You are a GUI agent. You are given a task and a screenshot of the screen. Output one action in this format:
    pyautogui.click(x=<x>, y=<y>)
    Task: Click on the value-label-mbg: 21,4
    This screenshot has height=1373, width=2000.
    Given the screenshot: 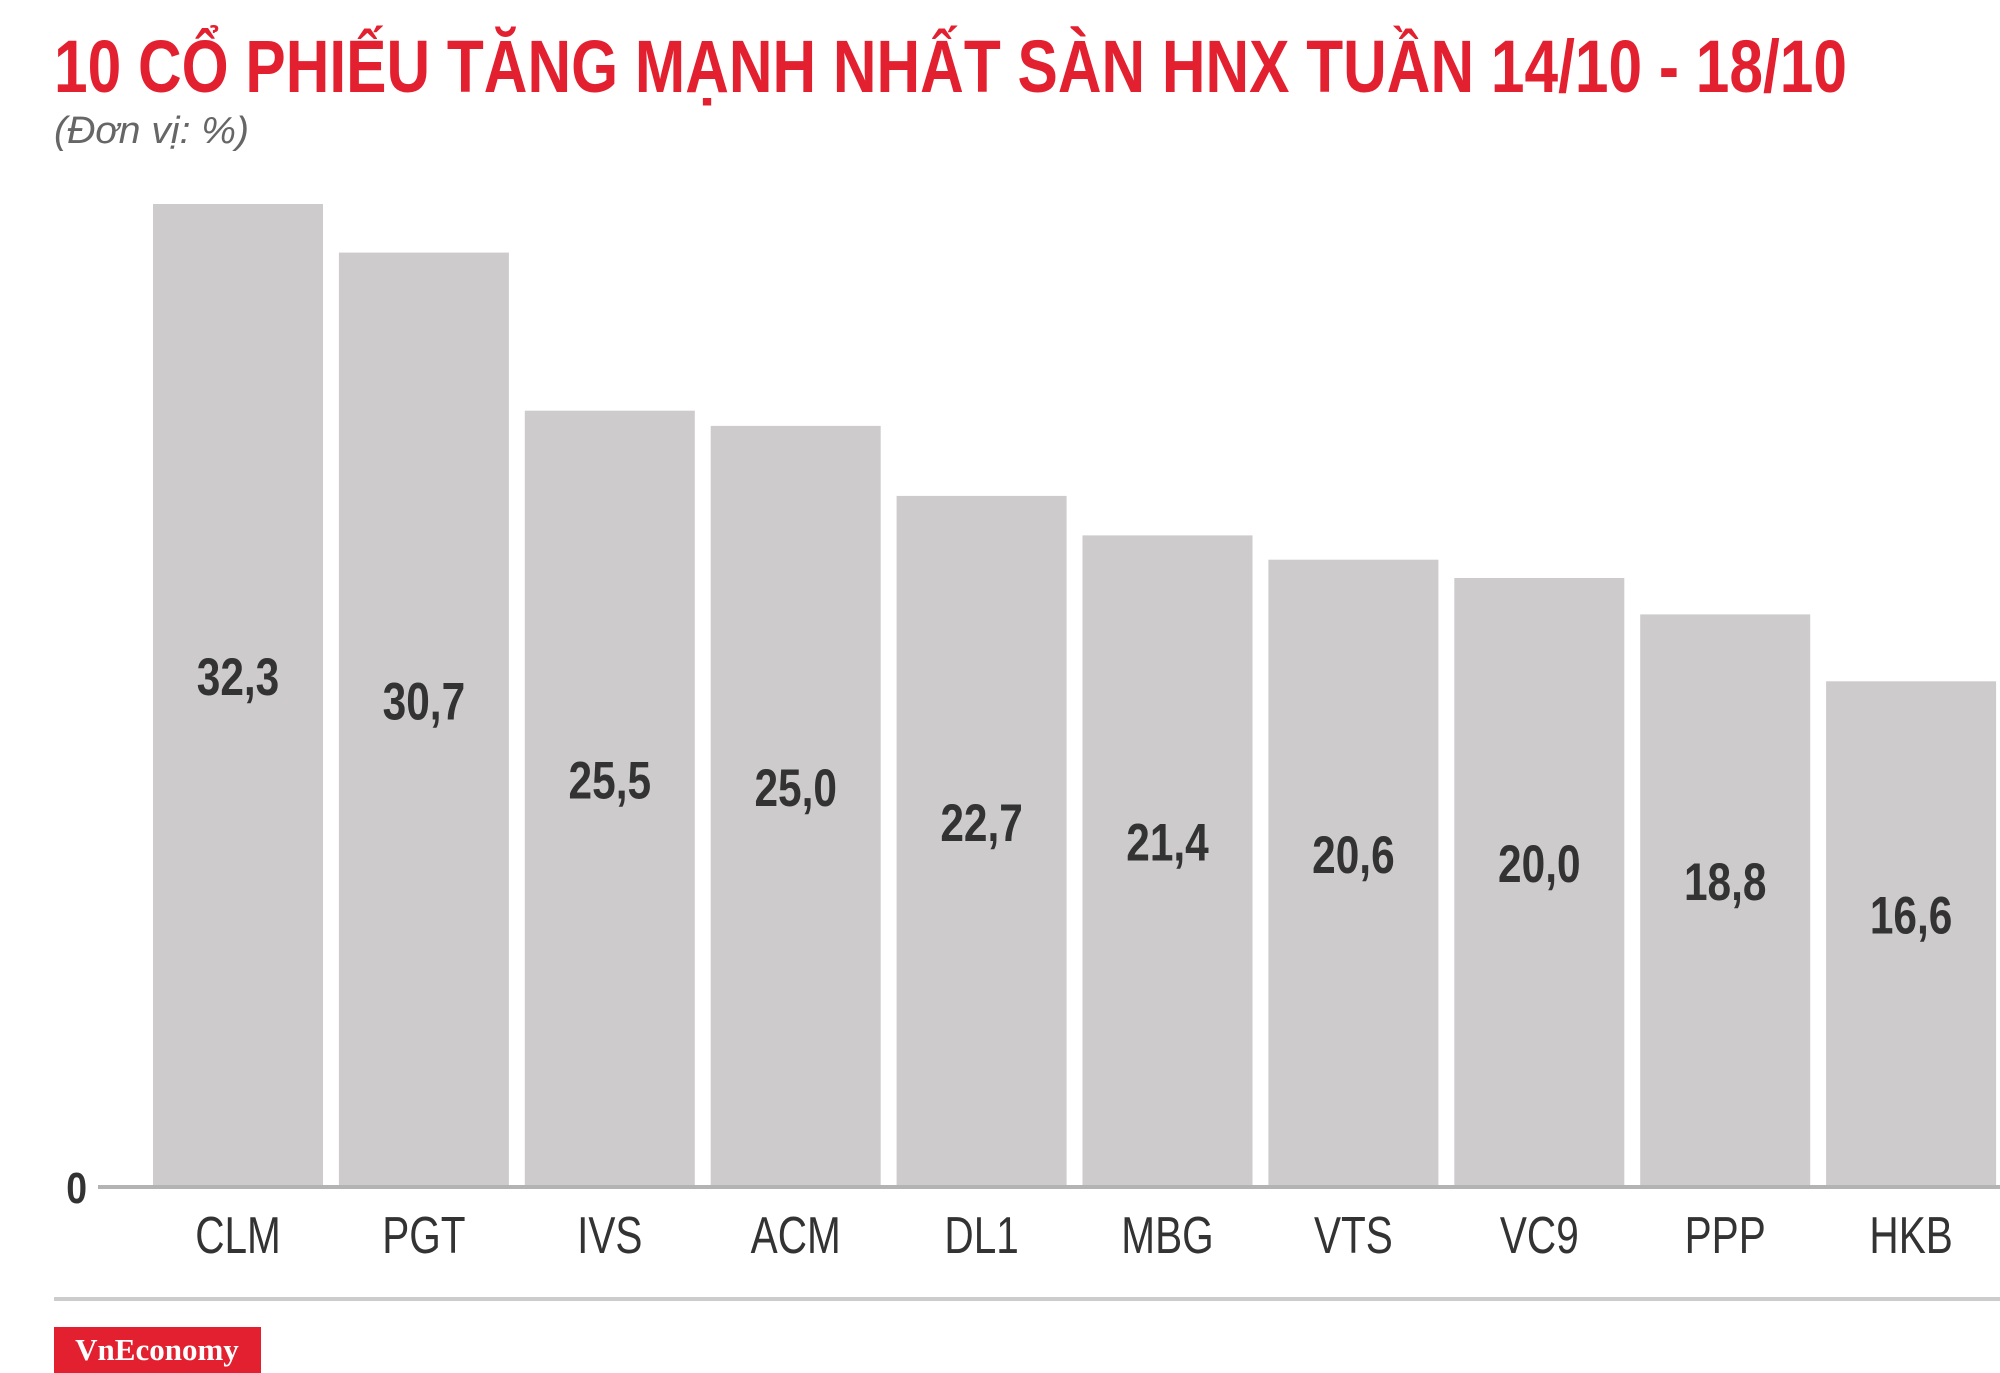 What is the action you would take?
    pyautogui.click(x=1167, y=843)
    